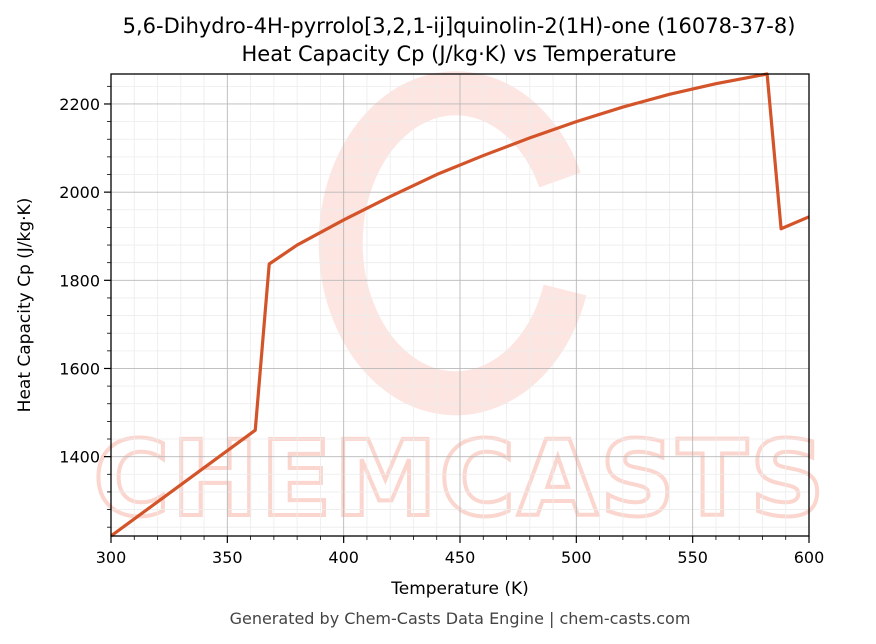 Image resolution: width=876 pixels, height=644 pixels. I want to click on y-axis-ticks: 1400 1600 1800 2000 2200, so click(85, 306).